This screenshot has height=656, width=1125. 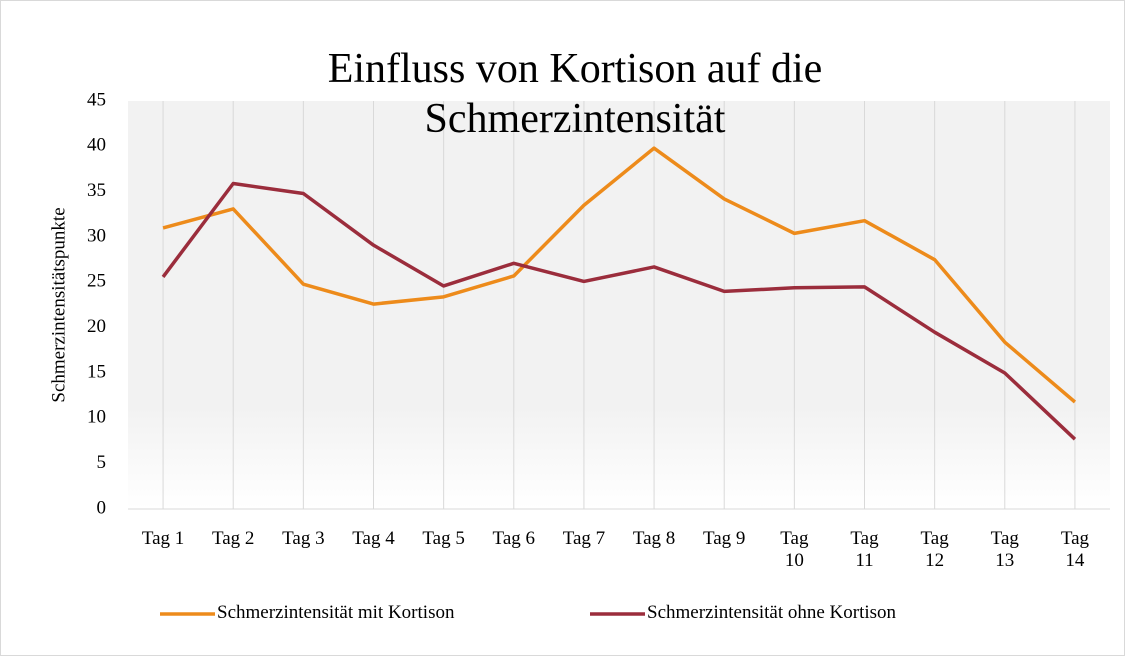 What do you see at coordinates (654, 538) in the screenshot?
I see `x-tick-label: Tag 8` at bounding box center [654, 538].